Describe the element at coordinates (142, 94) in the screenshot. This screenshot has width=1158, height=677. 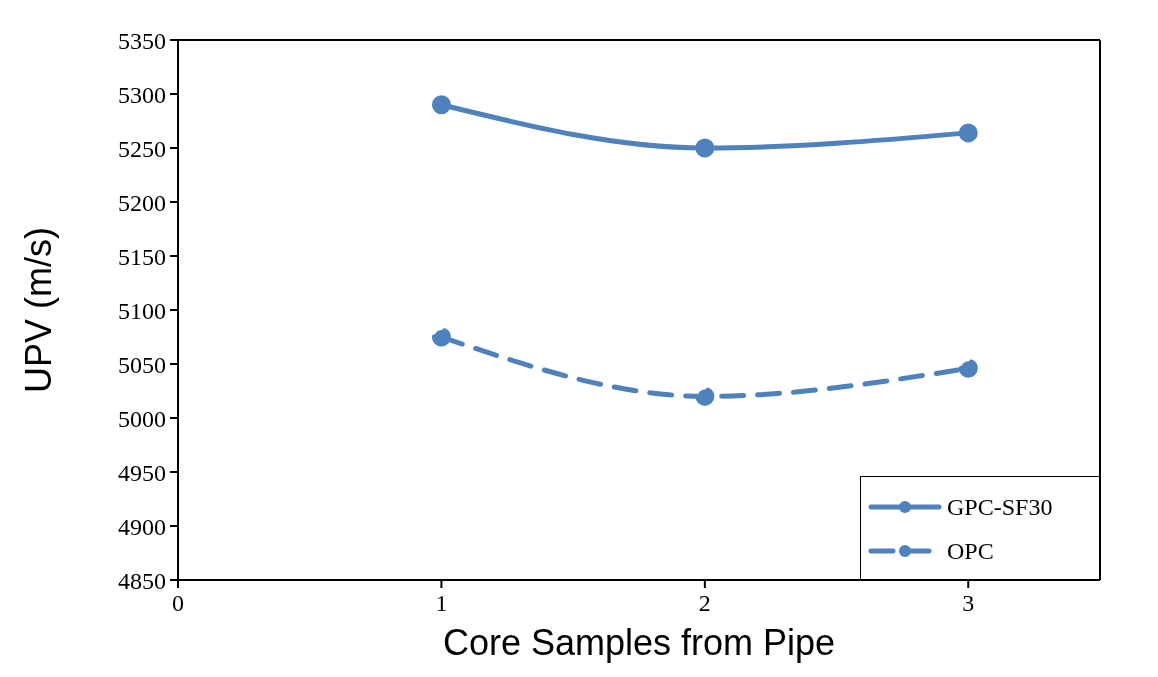
I see `y-tick-label: 5300` at that location.